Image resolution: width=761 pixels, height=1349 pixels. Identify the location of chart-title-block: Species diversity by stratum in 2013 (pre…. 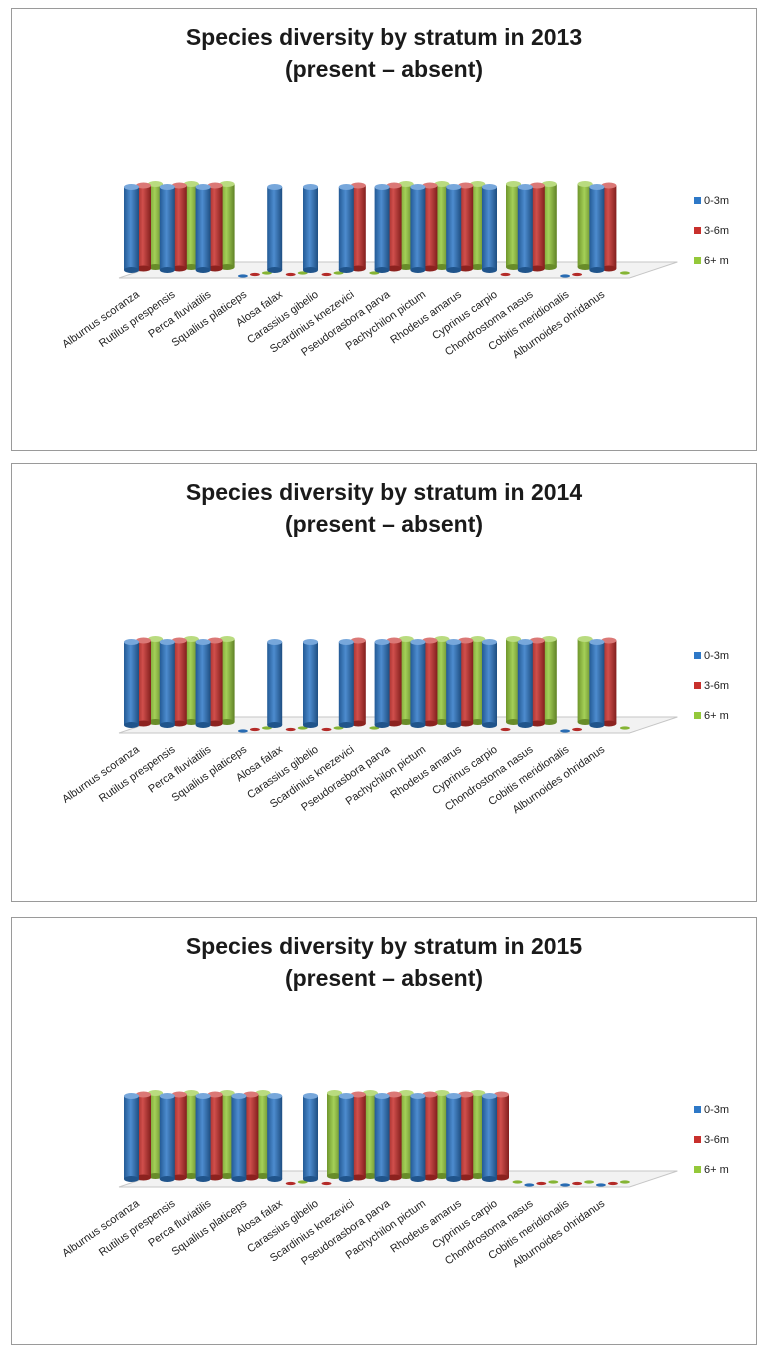
(384, 53).